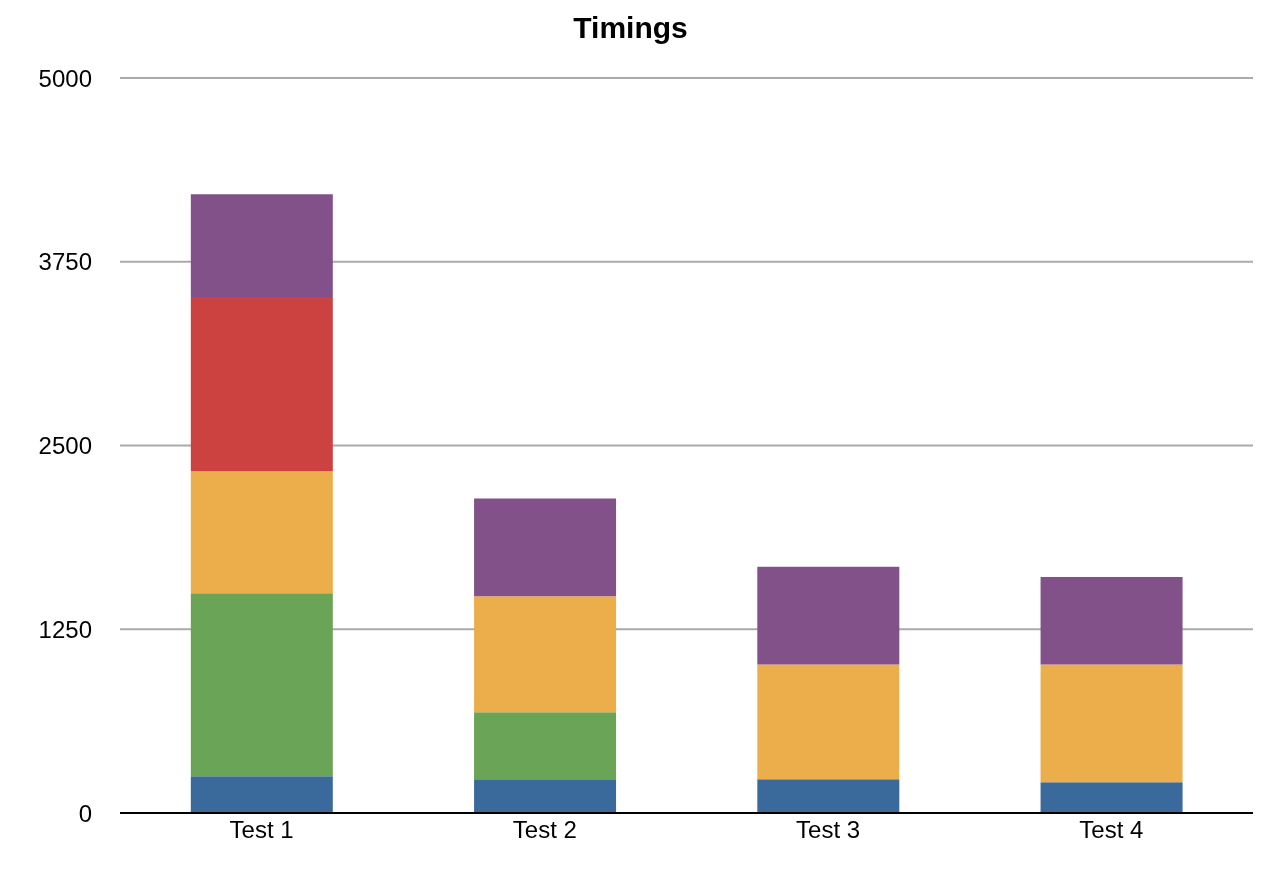  Describe the element at coordinates (85, 813) in the screenshot. I see `y-tick-label: 0` at that location.